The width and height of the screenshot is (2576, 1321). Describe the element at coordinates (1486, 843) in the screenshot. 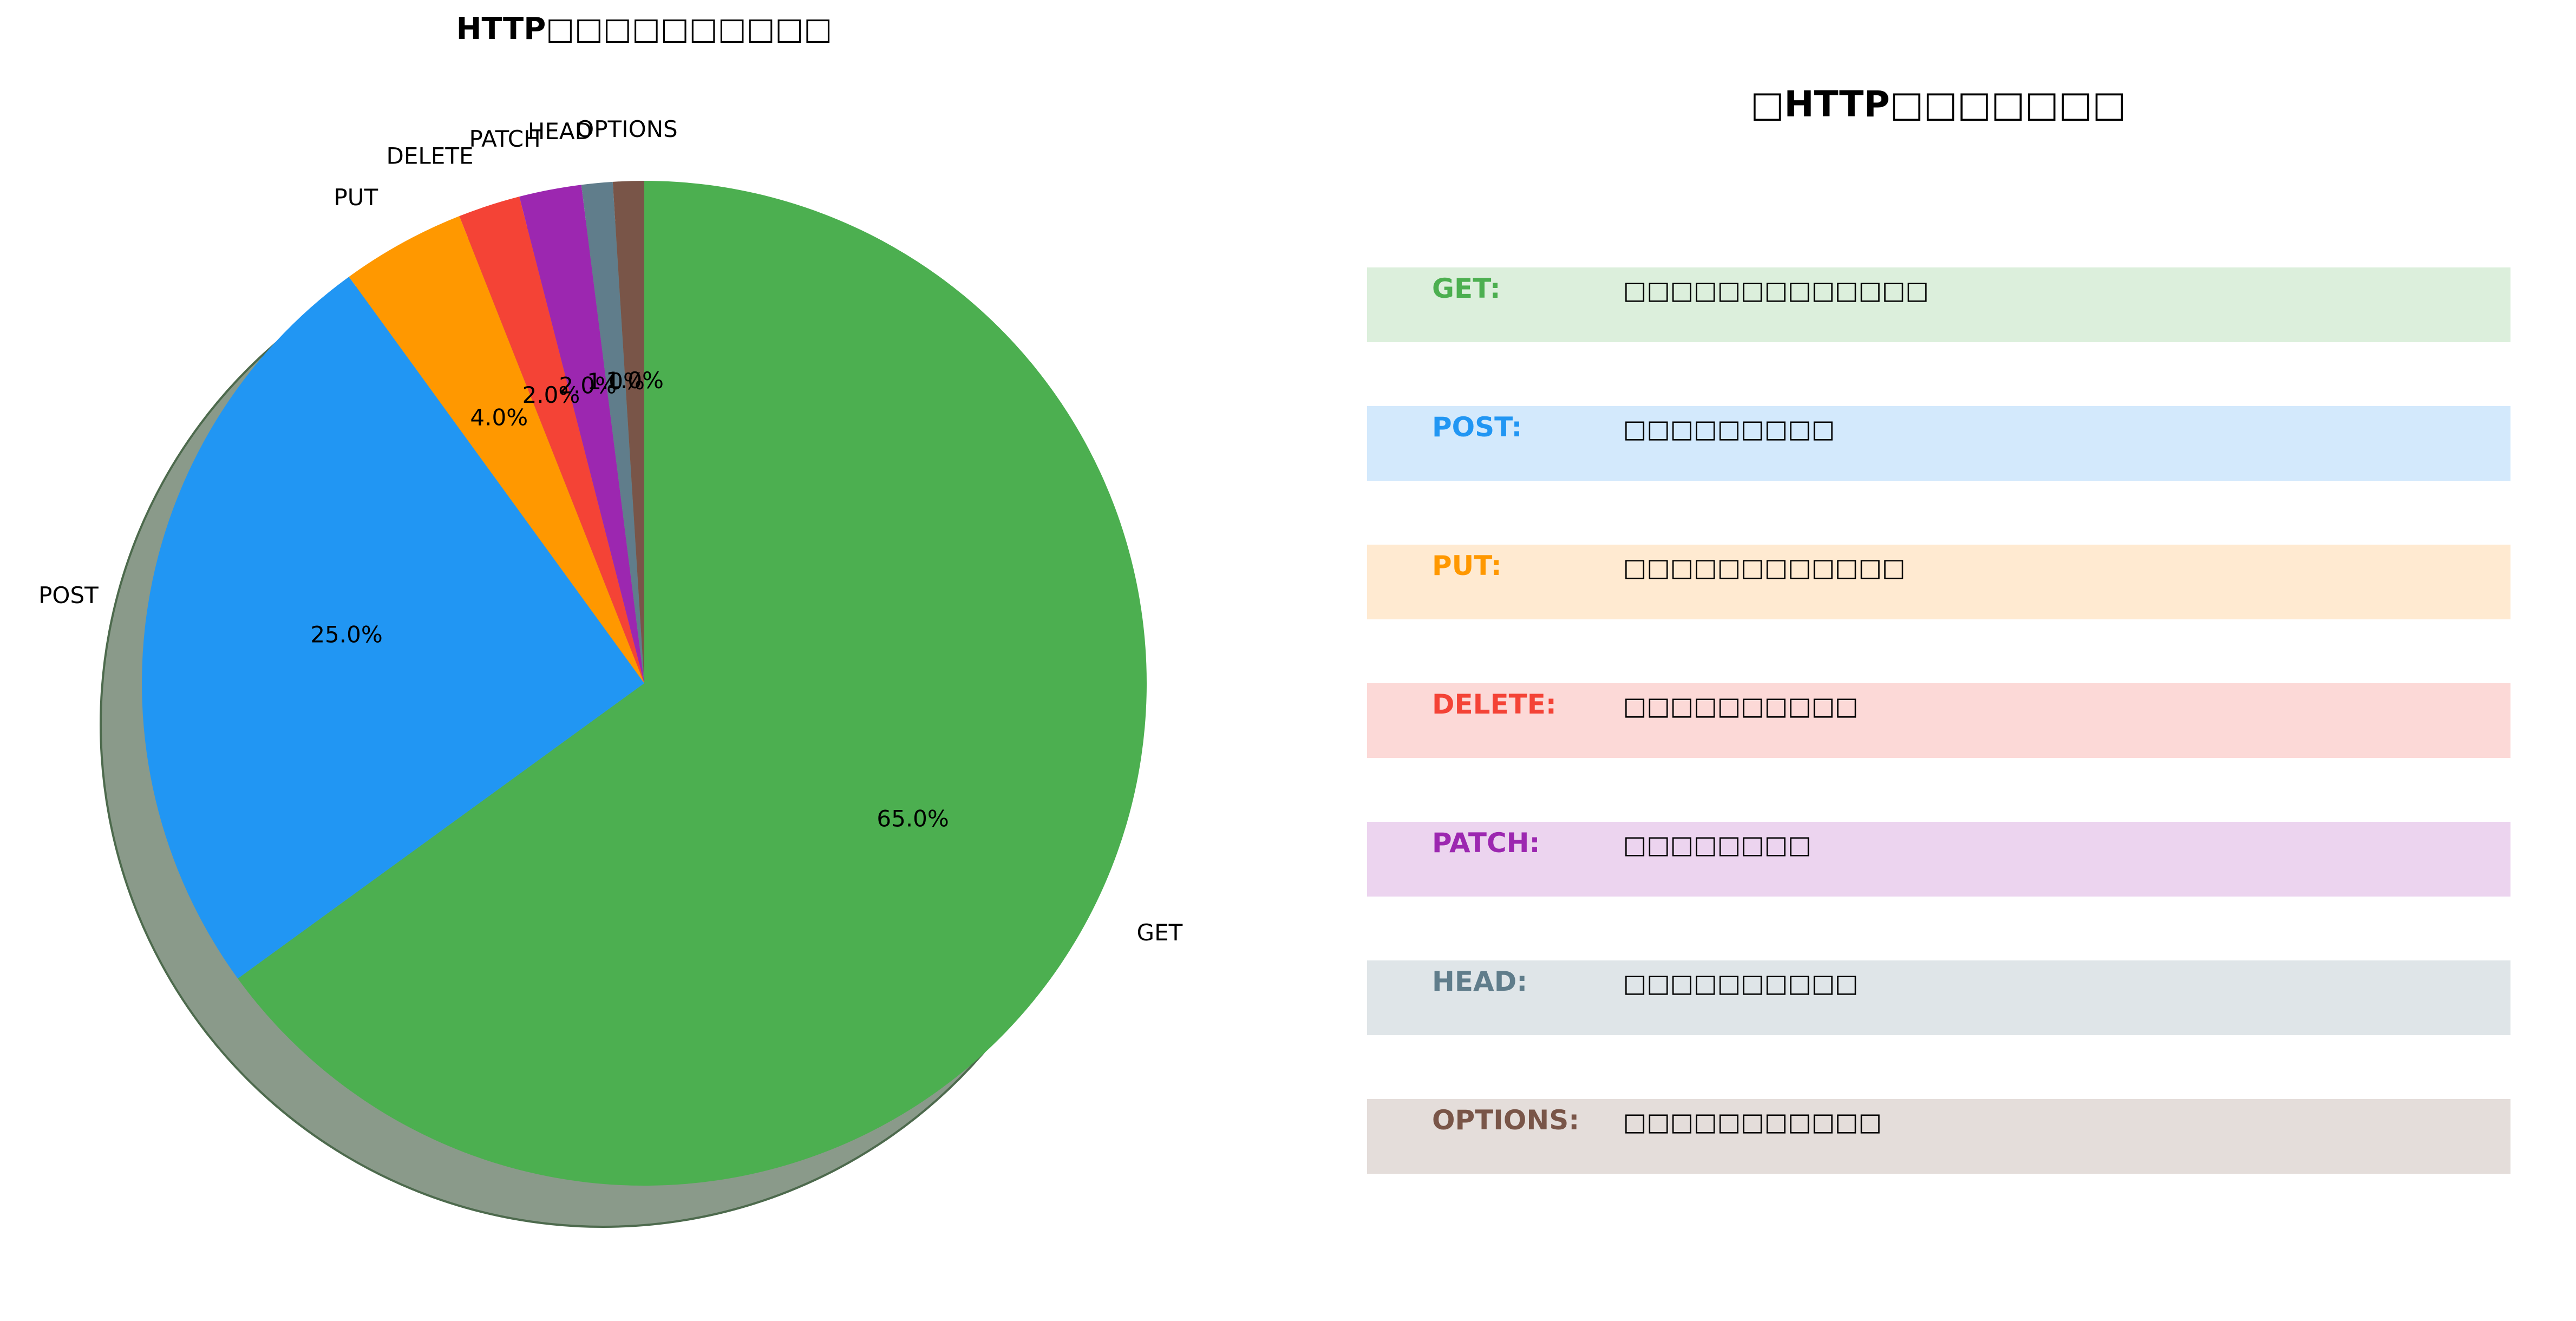

I see `method-name: PATCH:` at that location.